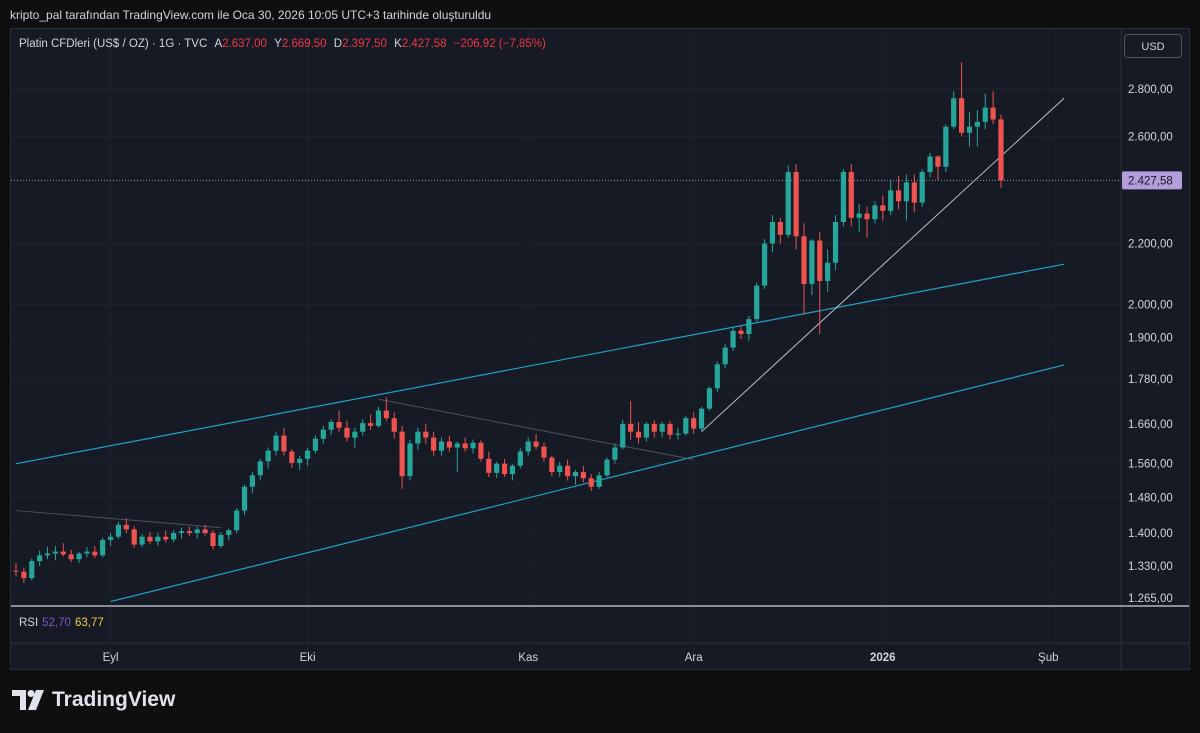  I want to click on open-value: 2.637,00, so click(244, 44).